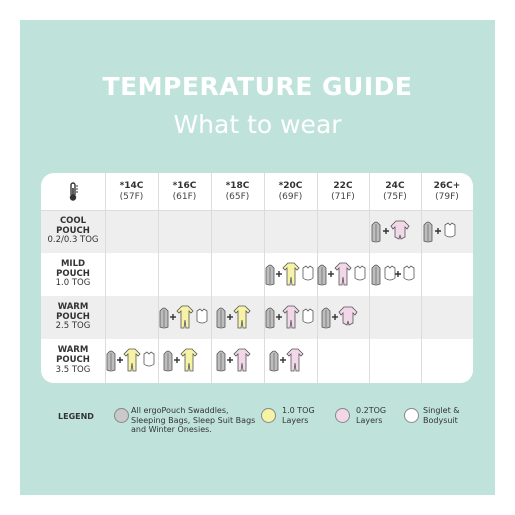 The image size is (515, 515). What do you see at coordinates (73, 360) in the screenshot?
I see `row-label-warm35: WARM POUCH 3.5 TOG` at bounding box center [73, 360].